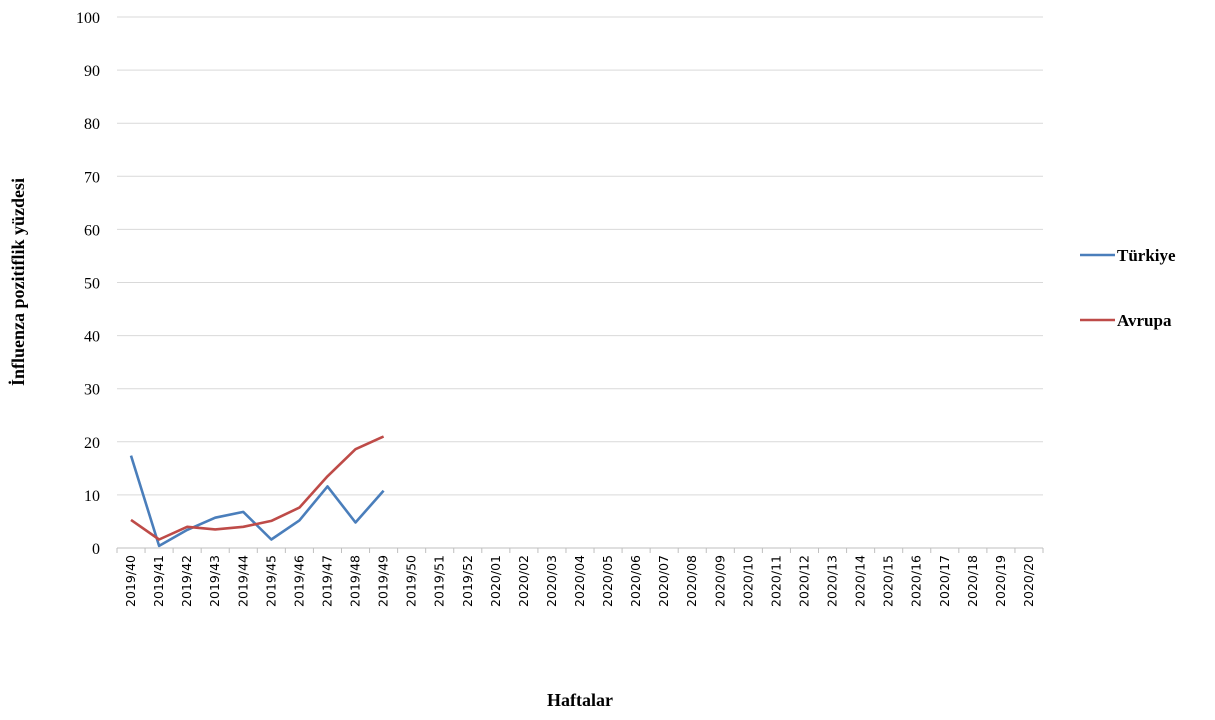  What do you see at coordinates (92, 337) in the screenshot?
I see `y-tick-label: 40` at bounding box center [92, 337].